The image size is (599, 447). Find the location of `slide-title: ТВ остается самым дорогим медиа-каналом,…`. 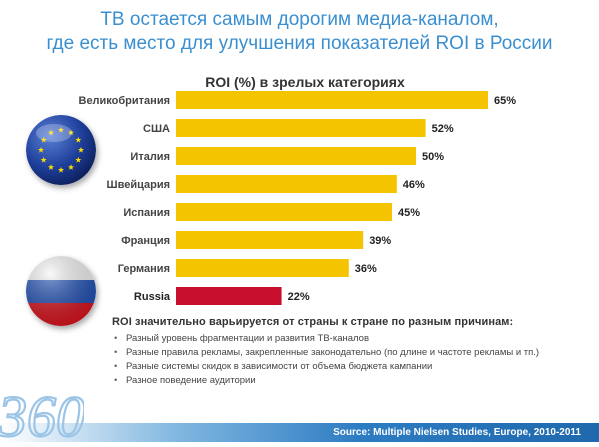

slide-title: ТВ остается самым дорогим медиа-каналом,… is located at coordinates (299, 32).